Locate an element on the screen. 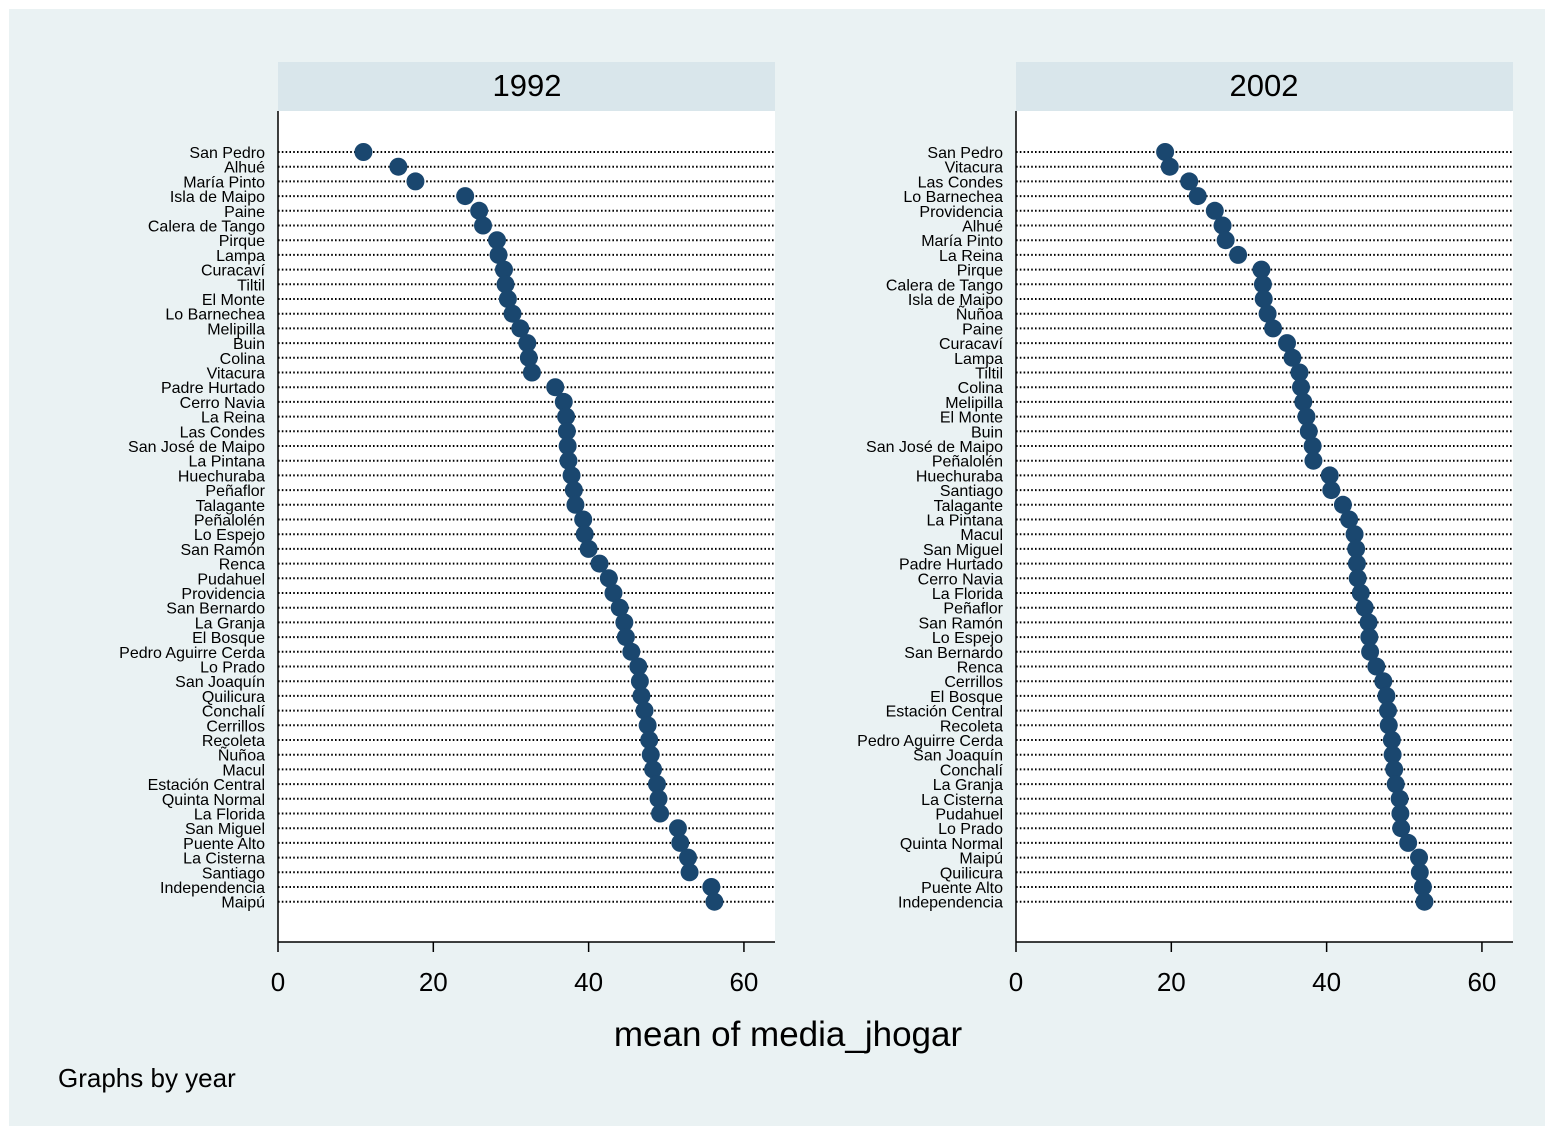 The width and height of the screenshot is (1554, 1135). category-label: Pudahuel is located at coordinates (969, 815).